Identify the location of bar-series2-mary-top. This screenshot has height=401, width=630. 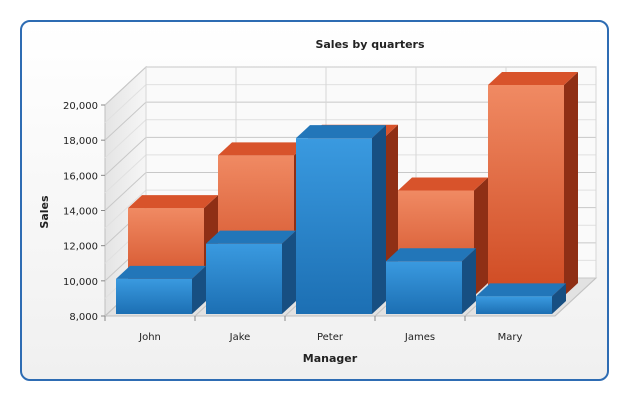
(521, 290).